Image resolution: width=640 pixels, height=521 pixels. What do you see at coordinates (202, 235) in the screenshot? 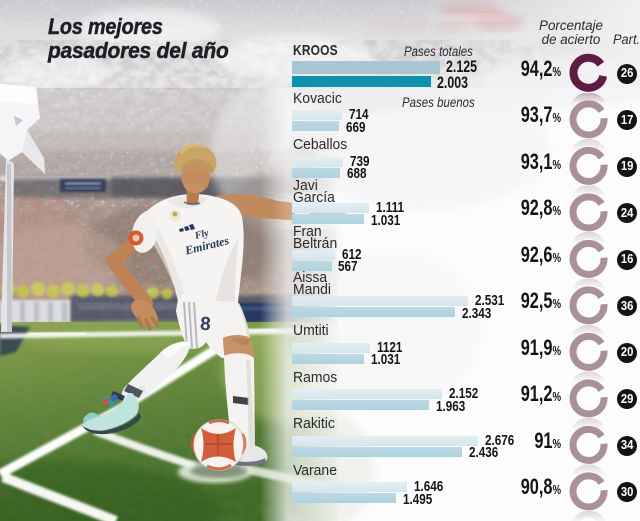
I see `svg-text: Fly` at bounding box center [202, 235].